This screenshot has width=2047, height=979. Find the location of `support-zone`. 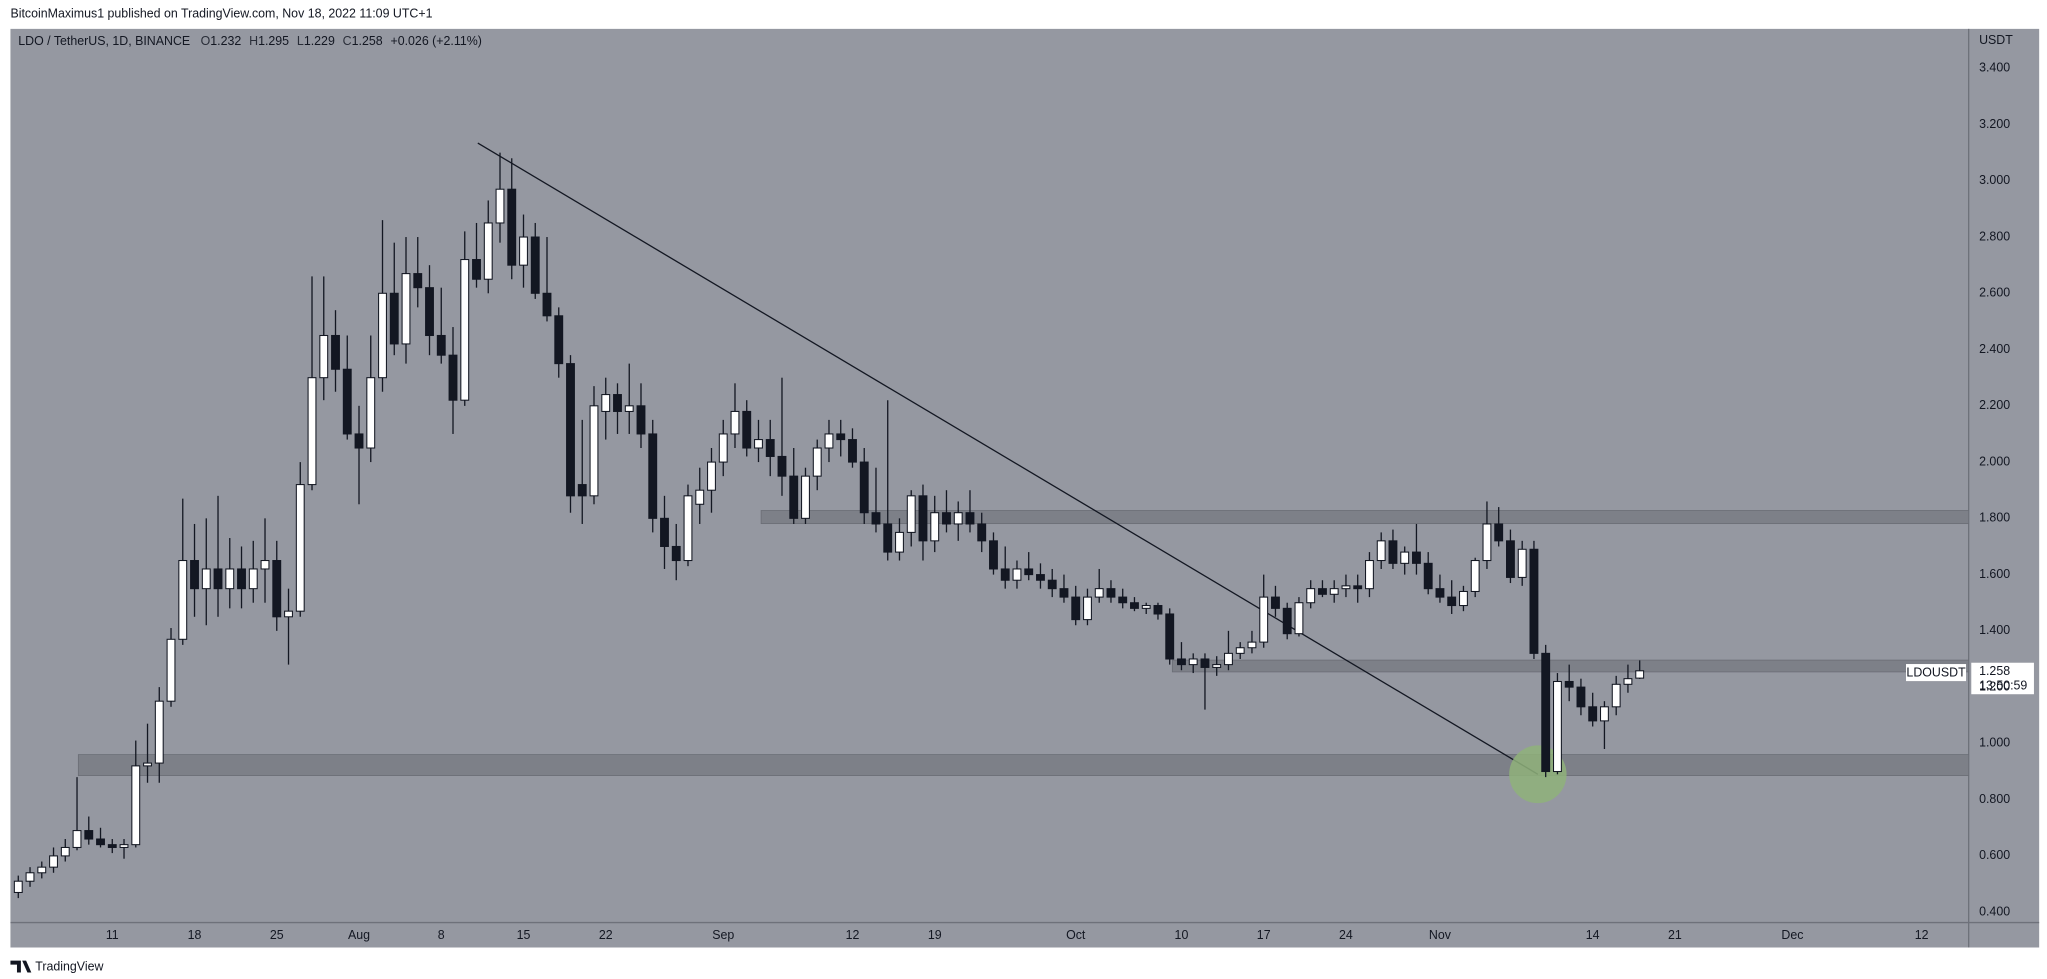

support-zone is located at coordinates (1023, 765).